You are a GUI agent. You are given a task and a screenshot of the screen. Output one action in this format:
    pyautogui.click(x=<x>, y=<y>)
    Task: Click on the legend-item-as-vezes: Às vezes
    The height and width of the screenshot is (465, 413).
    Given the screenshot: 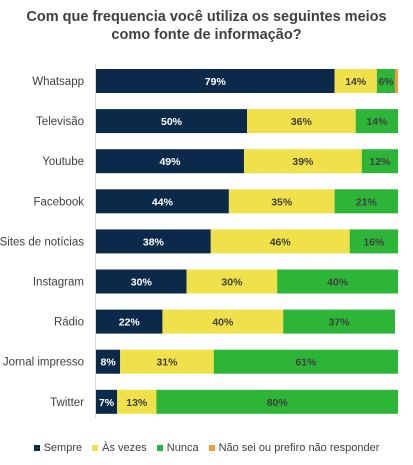 What is the action you would take?
    pyautogui.click(x=119, y=448)
    